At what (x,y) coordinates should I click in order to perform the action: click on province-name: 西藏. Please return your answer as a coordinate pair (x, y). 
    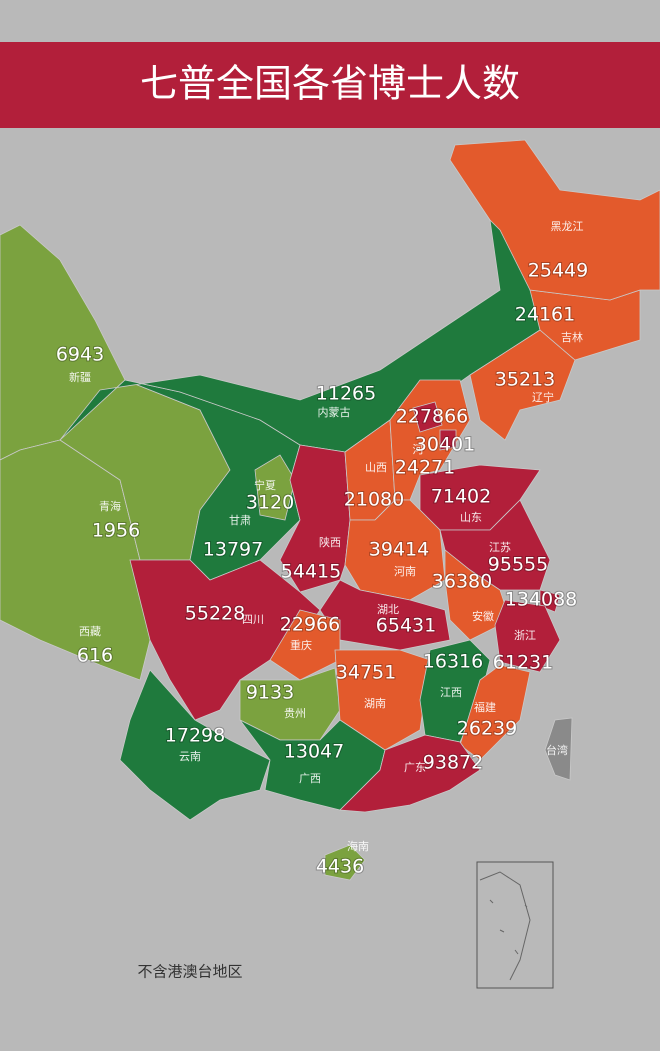
    Looking at the image, I should click on (90, 631).